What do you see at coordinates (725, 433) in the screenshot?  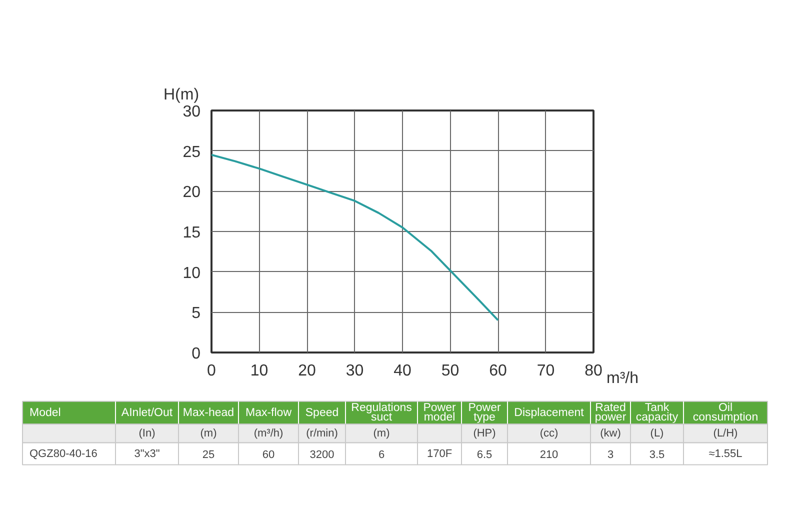 I see `text: (L/H)` at bounding box center [725, 433].